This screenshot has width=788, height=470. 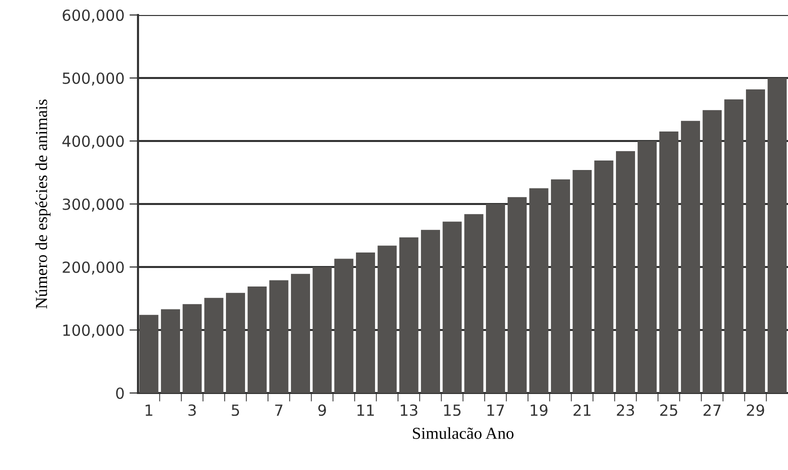 What do you see at coordinates (582, 410) in the screenshot?
I see `x-tick-label: 21` at bounding box center [582, 410].